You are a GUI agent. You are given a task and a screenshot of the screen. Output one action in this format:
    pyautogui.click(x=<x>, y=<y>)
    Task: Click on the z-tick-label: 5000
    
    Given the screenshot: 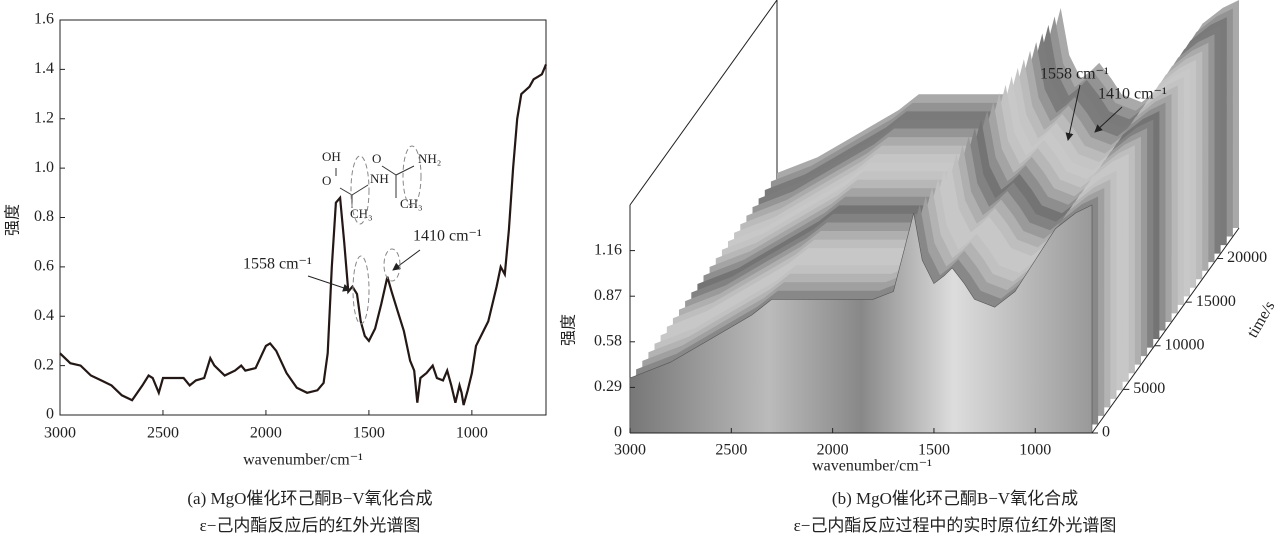 What is the action you would take?
    pyautogui.click(x=1149, y=388)
    